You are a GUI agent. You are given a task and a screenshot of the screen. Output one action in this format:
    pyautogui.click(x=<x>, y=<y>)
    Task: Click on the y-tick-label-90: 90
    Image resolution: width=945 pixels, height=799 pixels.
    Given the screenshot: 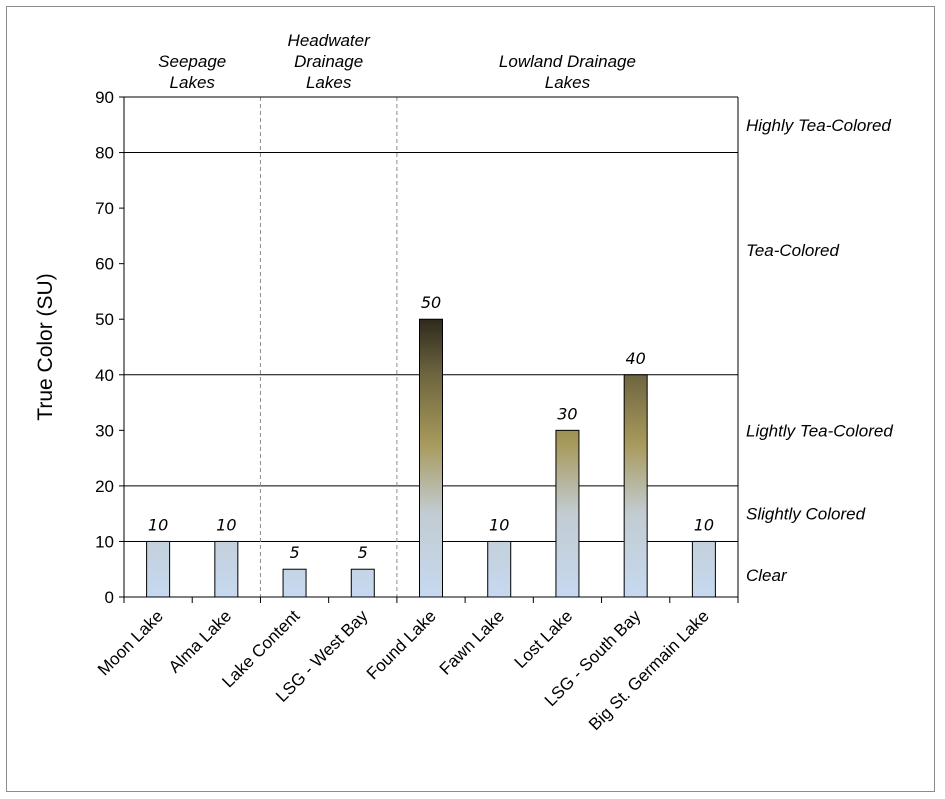 What is the action you would take?
    pyautogui.click(x=104, y=97)
    